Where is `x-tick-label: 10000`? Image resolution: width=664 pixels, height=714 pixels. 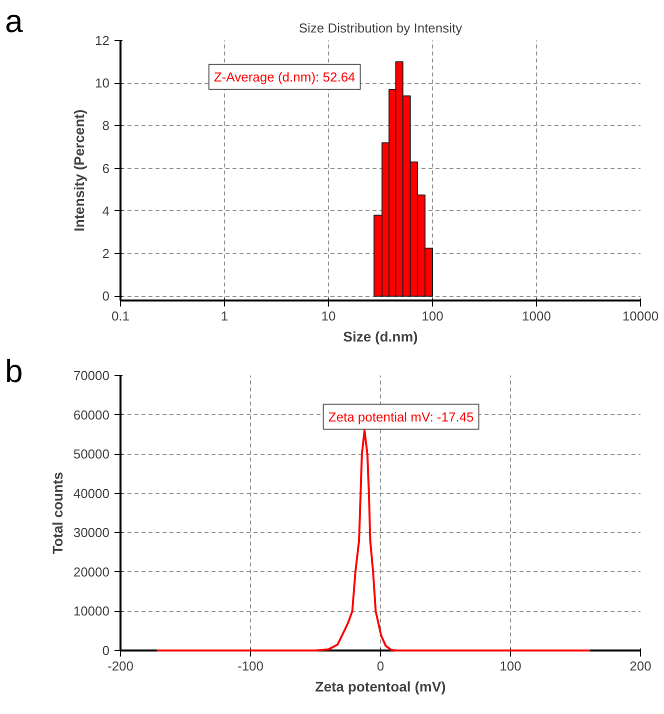
x-tick-label: 10000 is located at coordinates (640, 316).